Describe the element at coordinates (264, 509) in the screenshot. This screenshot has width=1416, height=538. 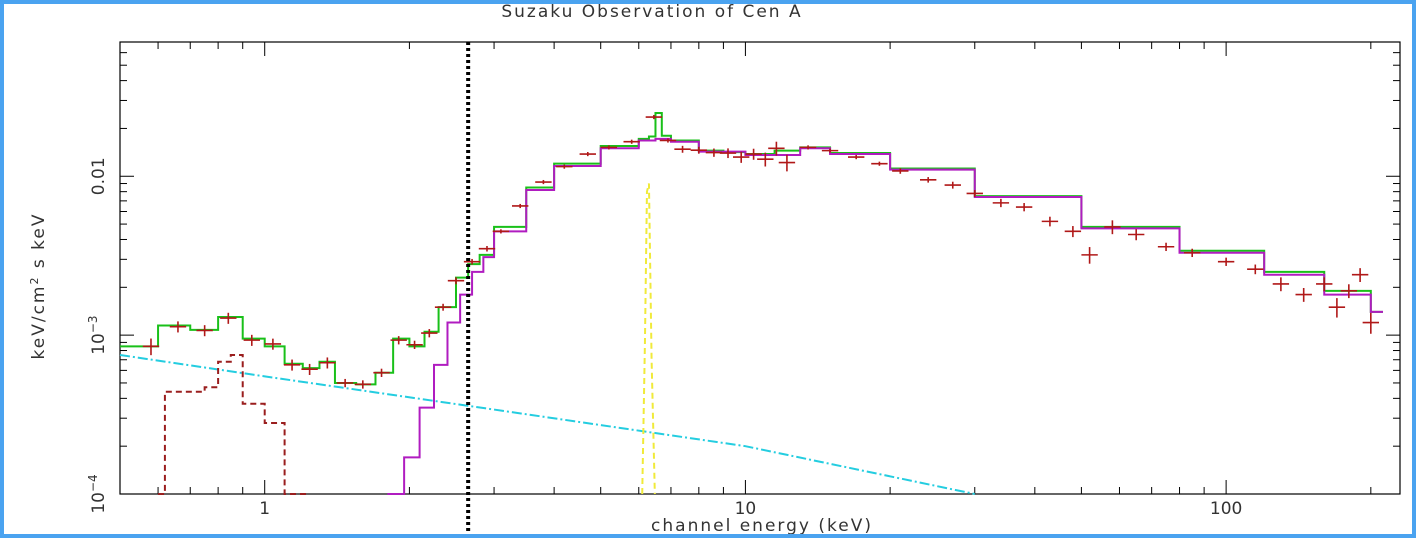
I see `x-tick-label: 1` at that location.